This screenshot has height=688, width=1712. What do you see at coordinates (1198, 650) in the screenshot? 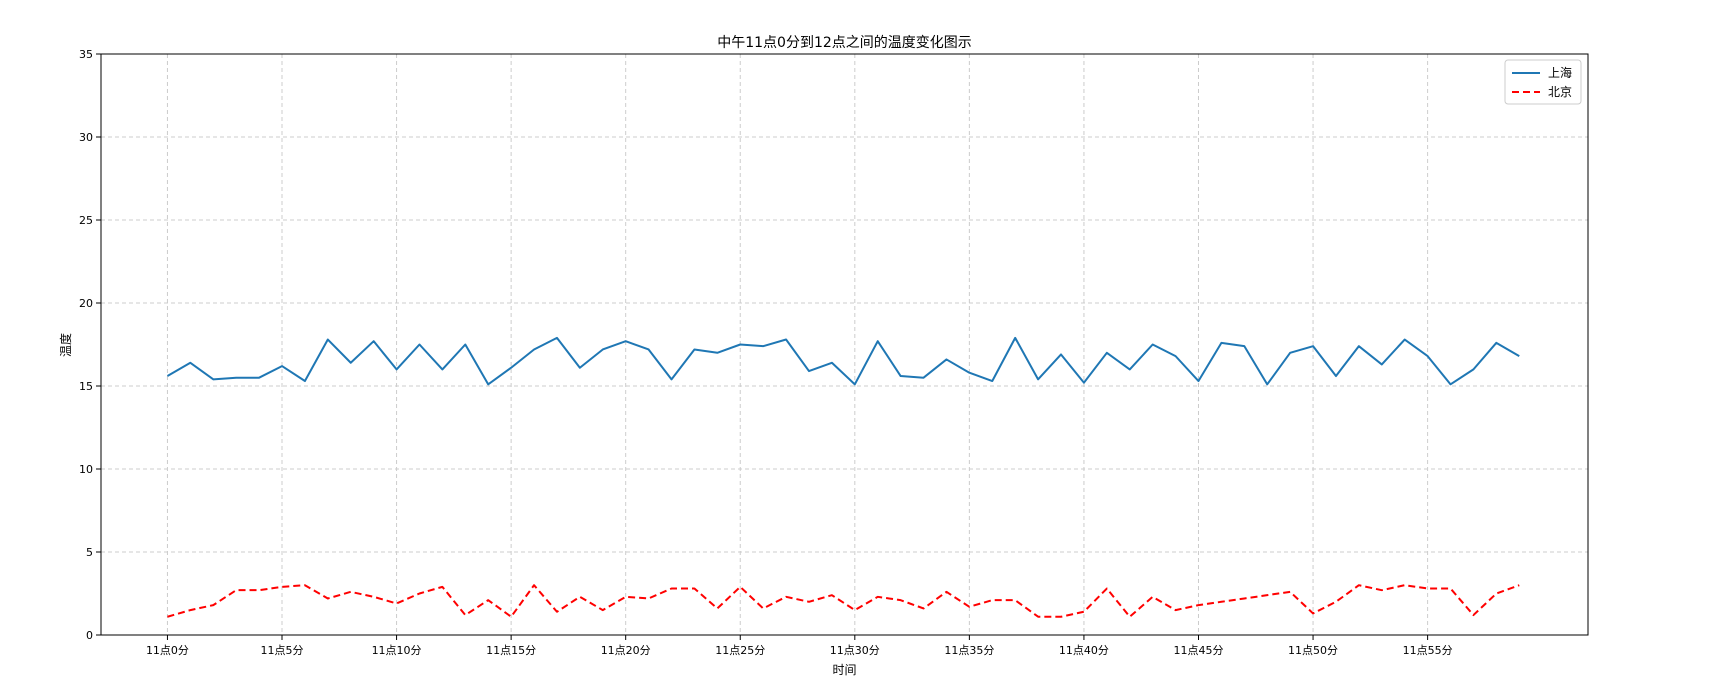
I see `x-tick-label: 11点45分` at bounding box center [1198, 650].